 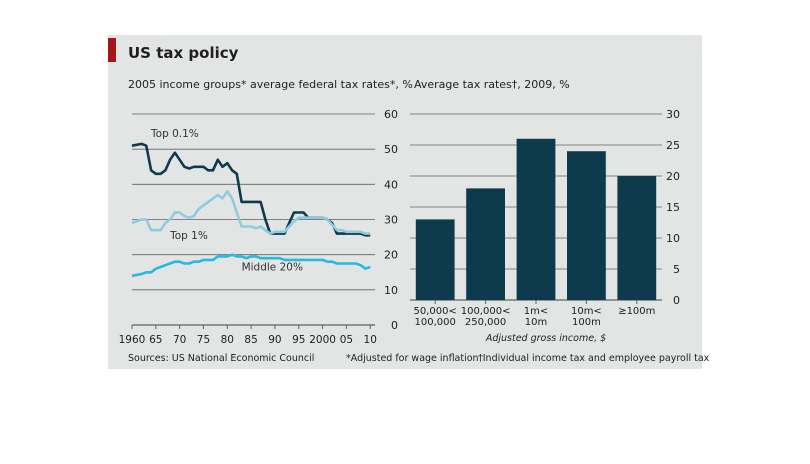 What do you see at coordinates (179, 340) in the screenshot?
I see `x-tick-label: 70` at bounding box center [179, 340].